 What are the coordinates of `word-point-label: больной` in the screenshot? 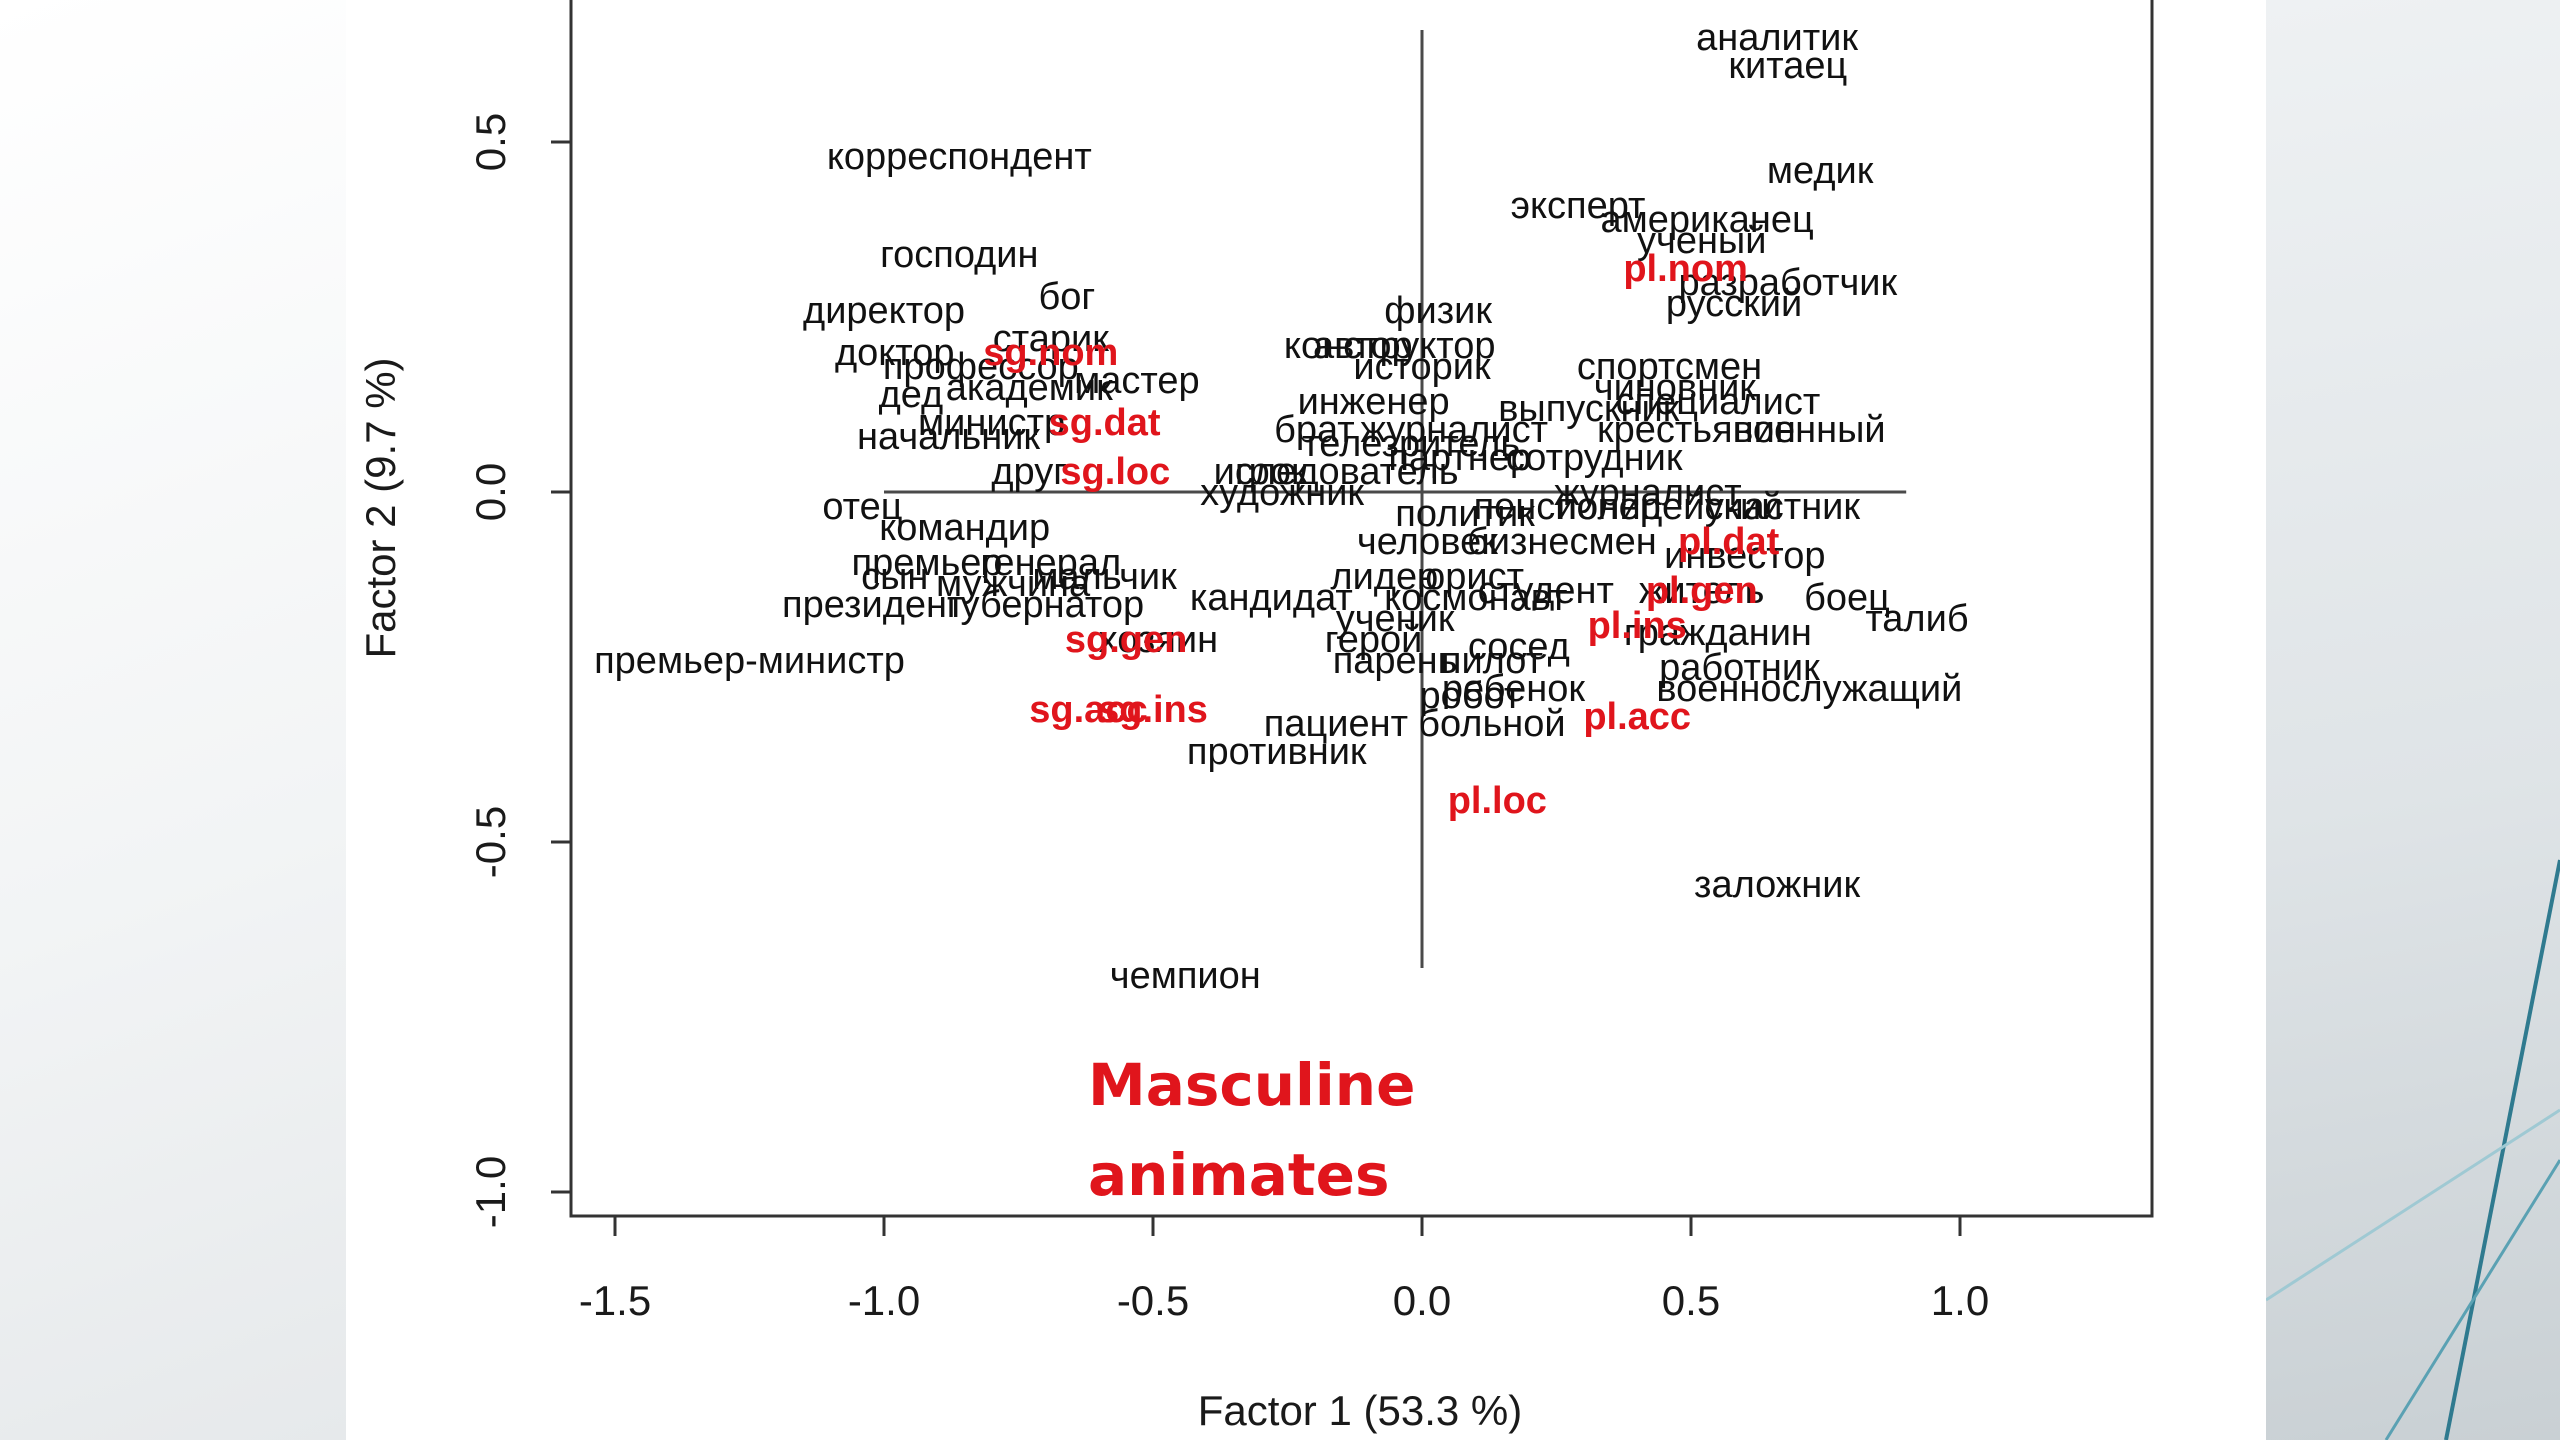 It's located at (1491, 724).